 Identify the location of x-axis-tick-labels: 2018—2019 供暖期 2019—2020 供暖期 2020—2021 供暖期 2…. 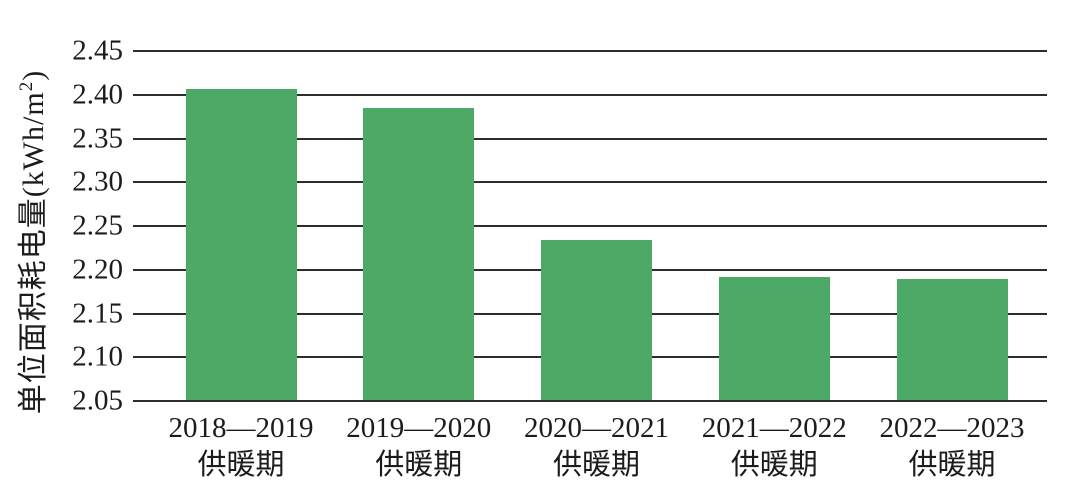
(590, 452).